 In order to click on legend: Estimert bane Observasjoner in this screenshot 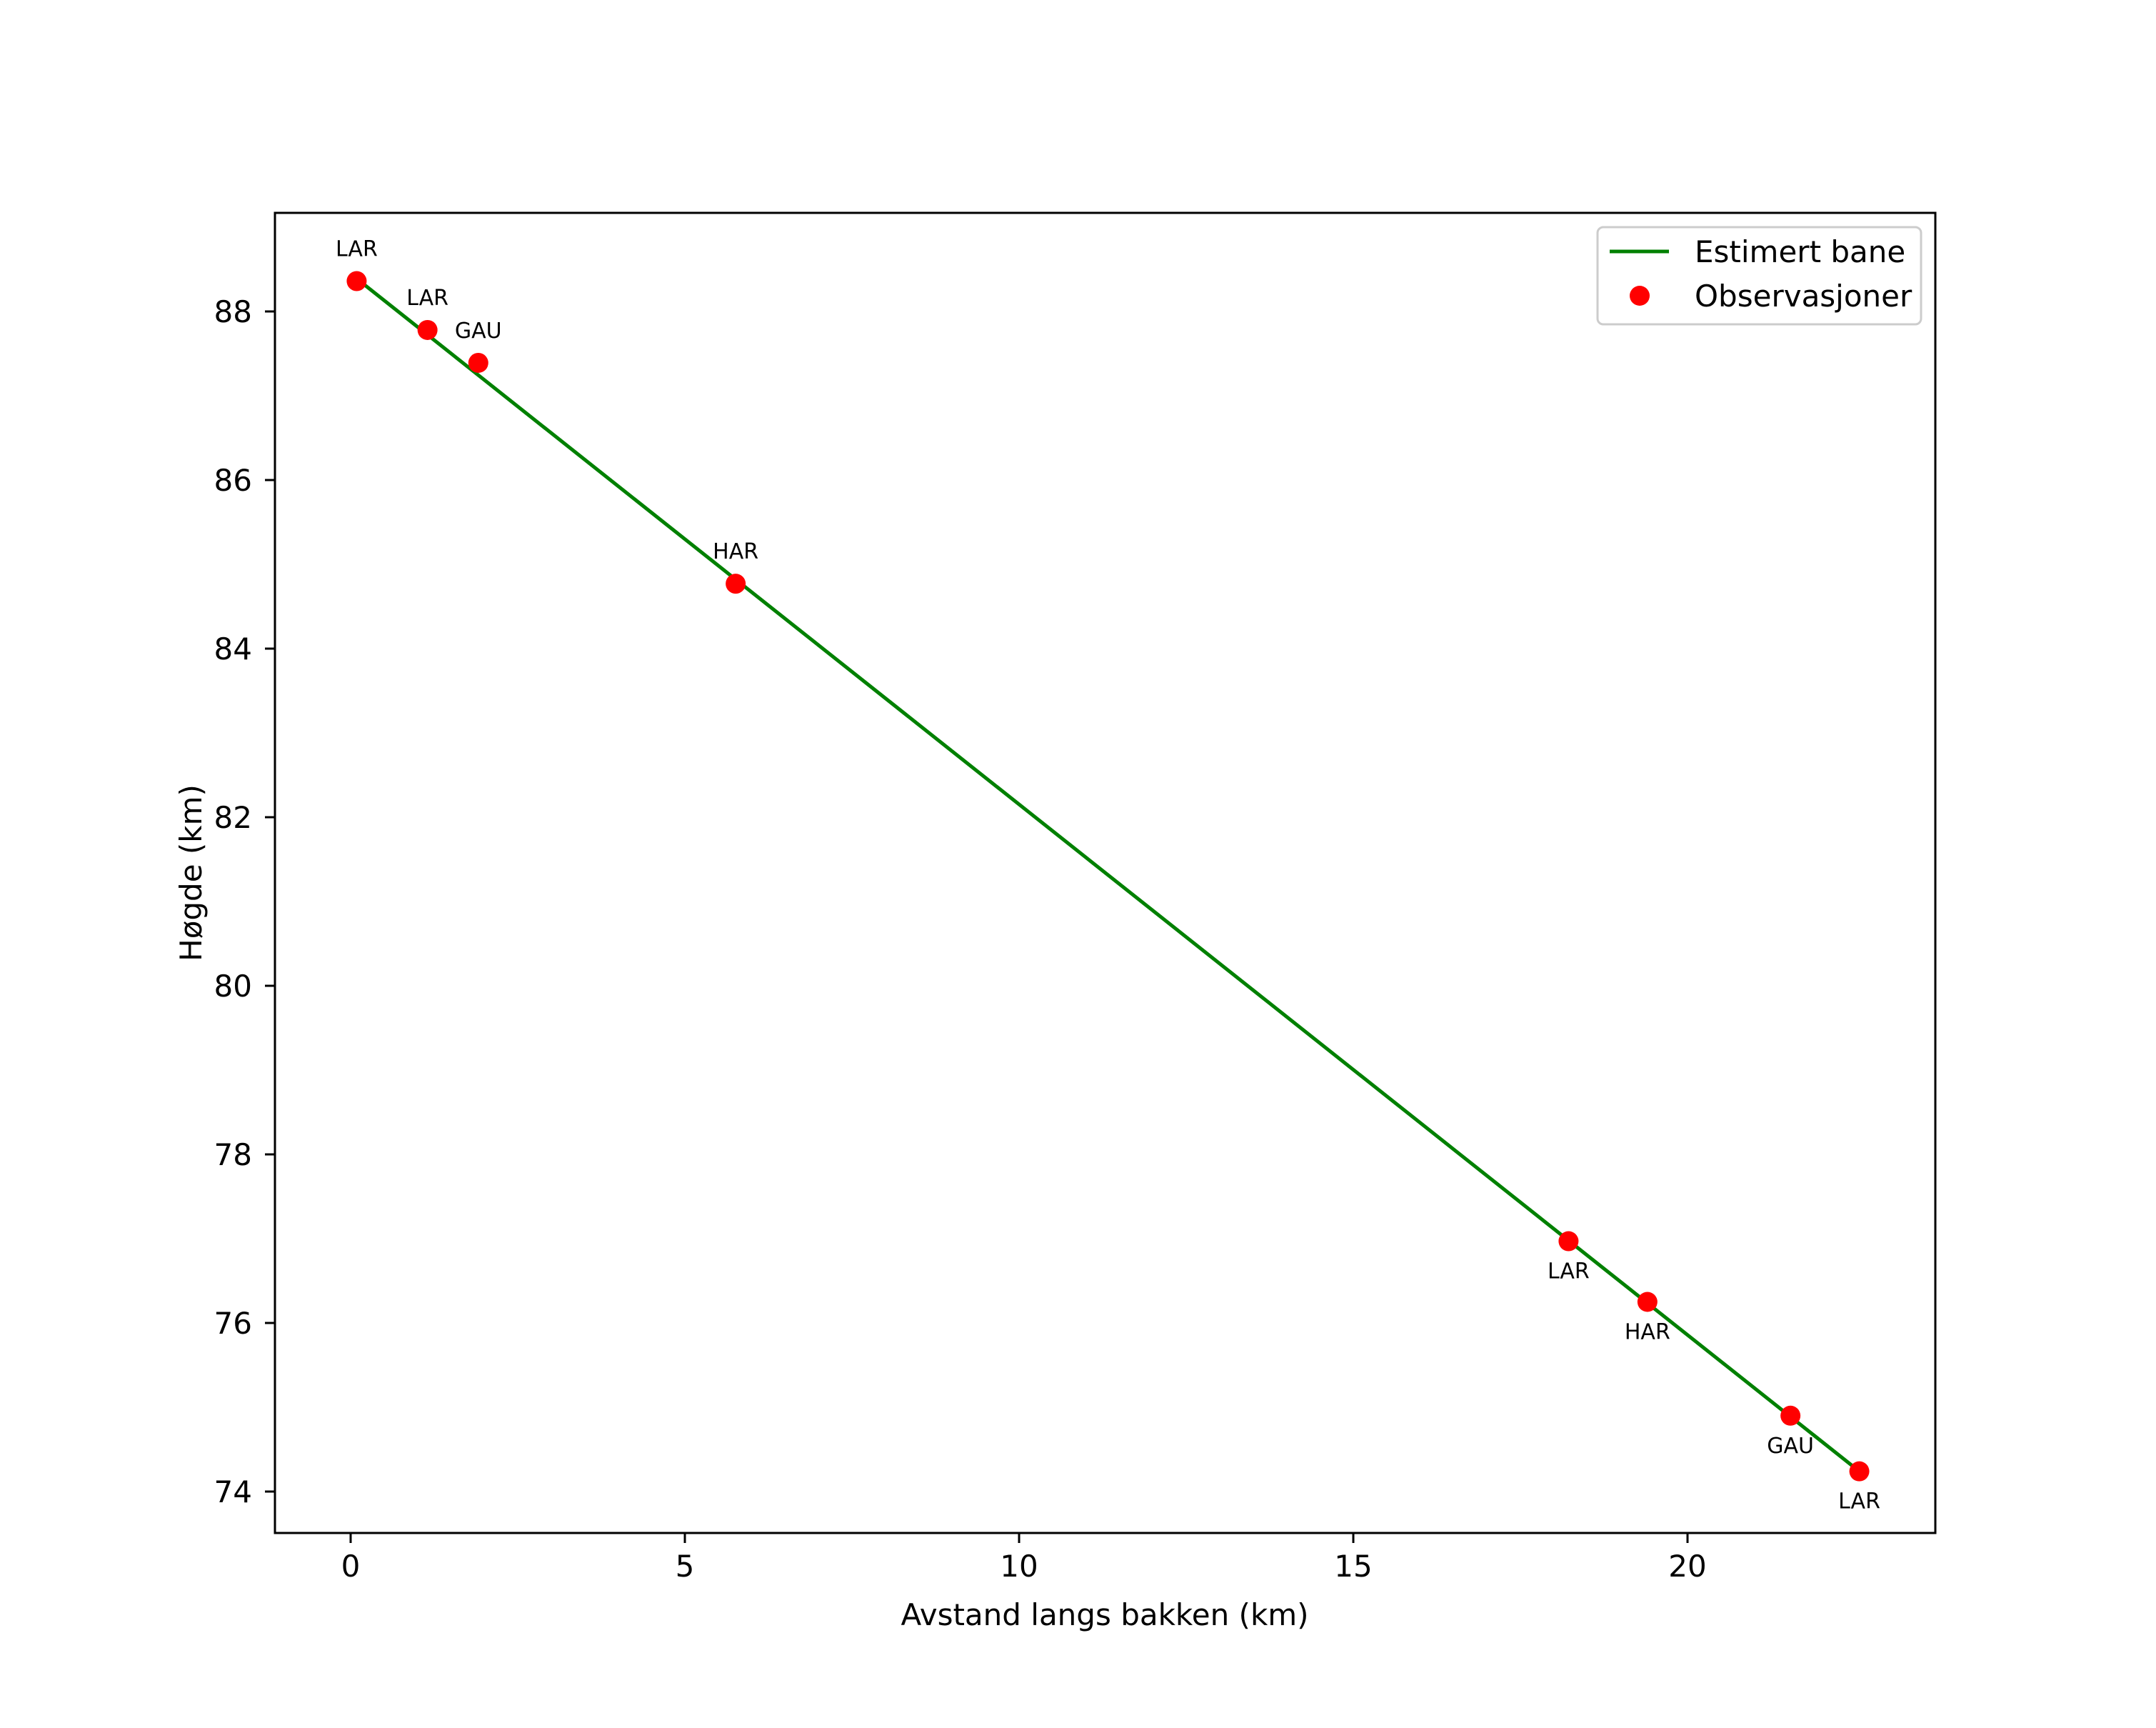, I will do `click(1759, 276)`.